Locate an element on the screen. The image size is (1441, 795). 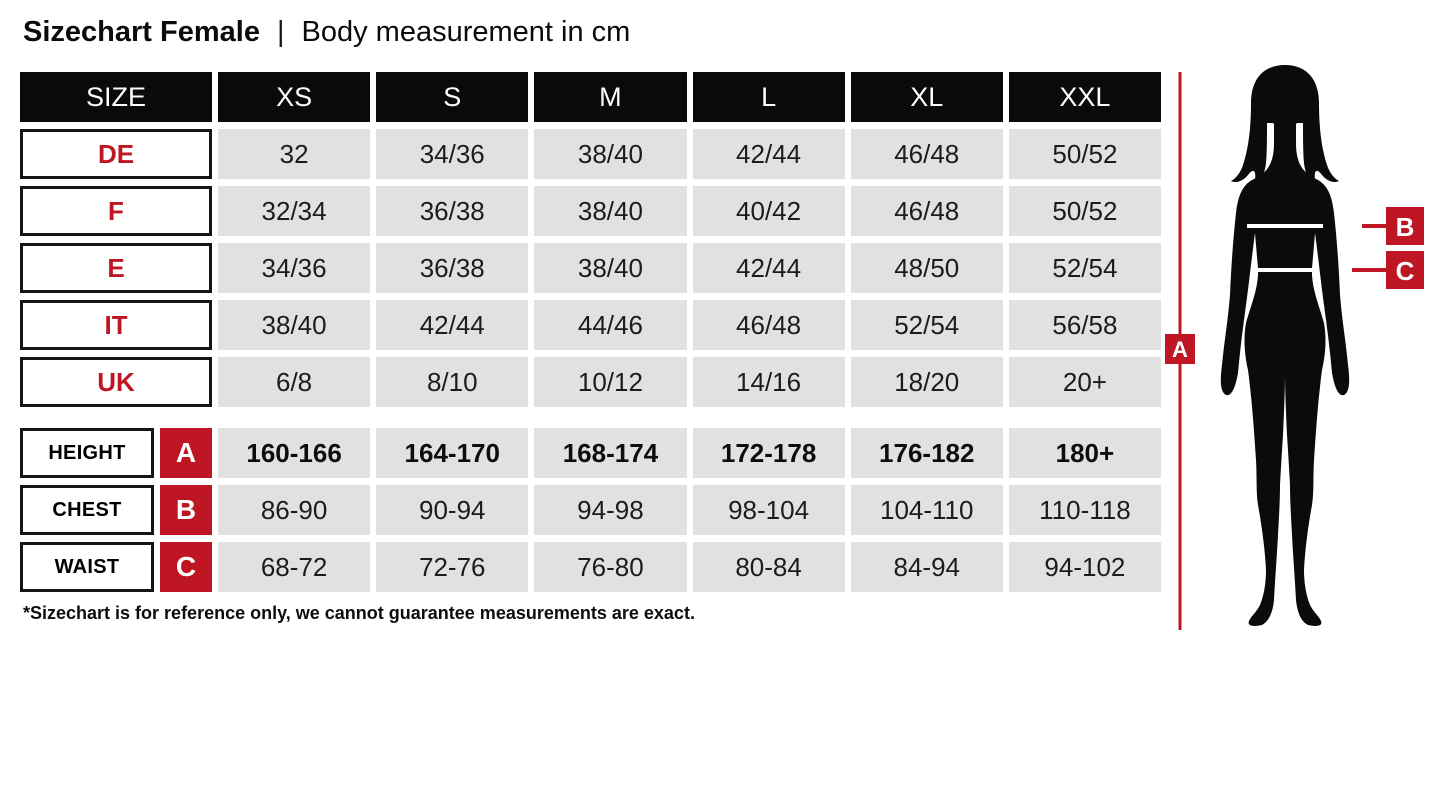
female-silhouette-figure: A B C is located at coordinates (1294, 347).